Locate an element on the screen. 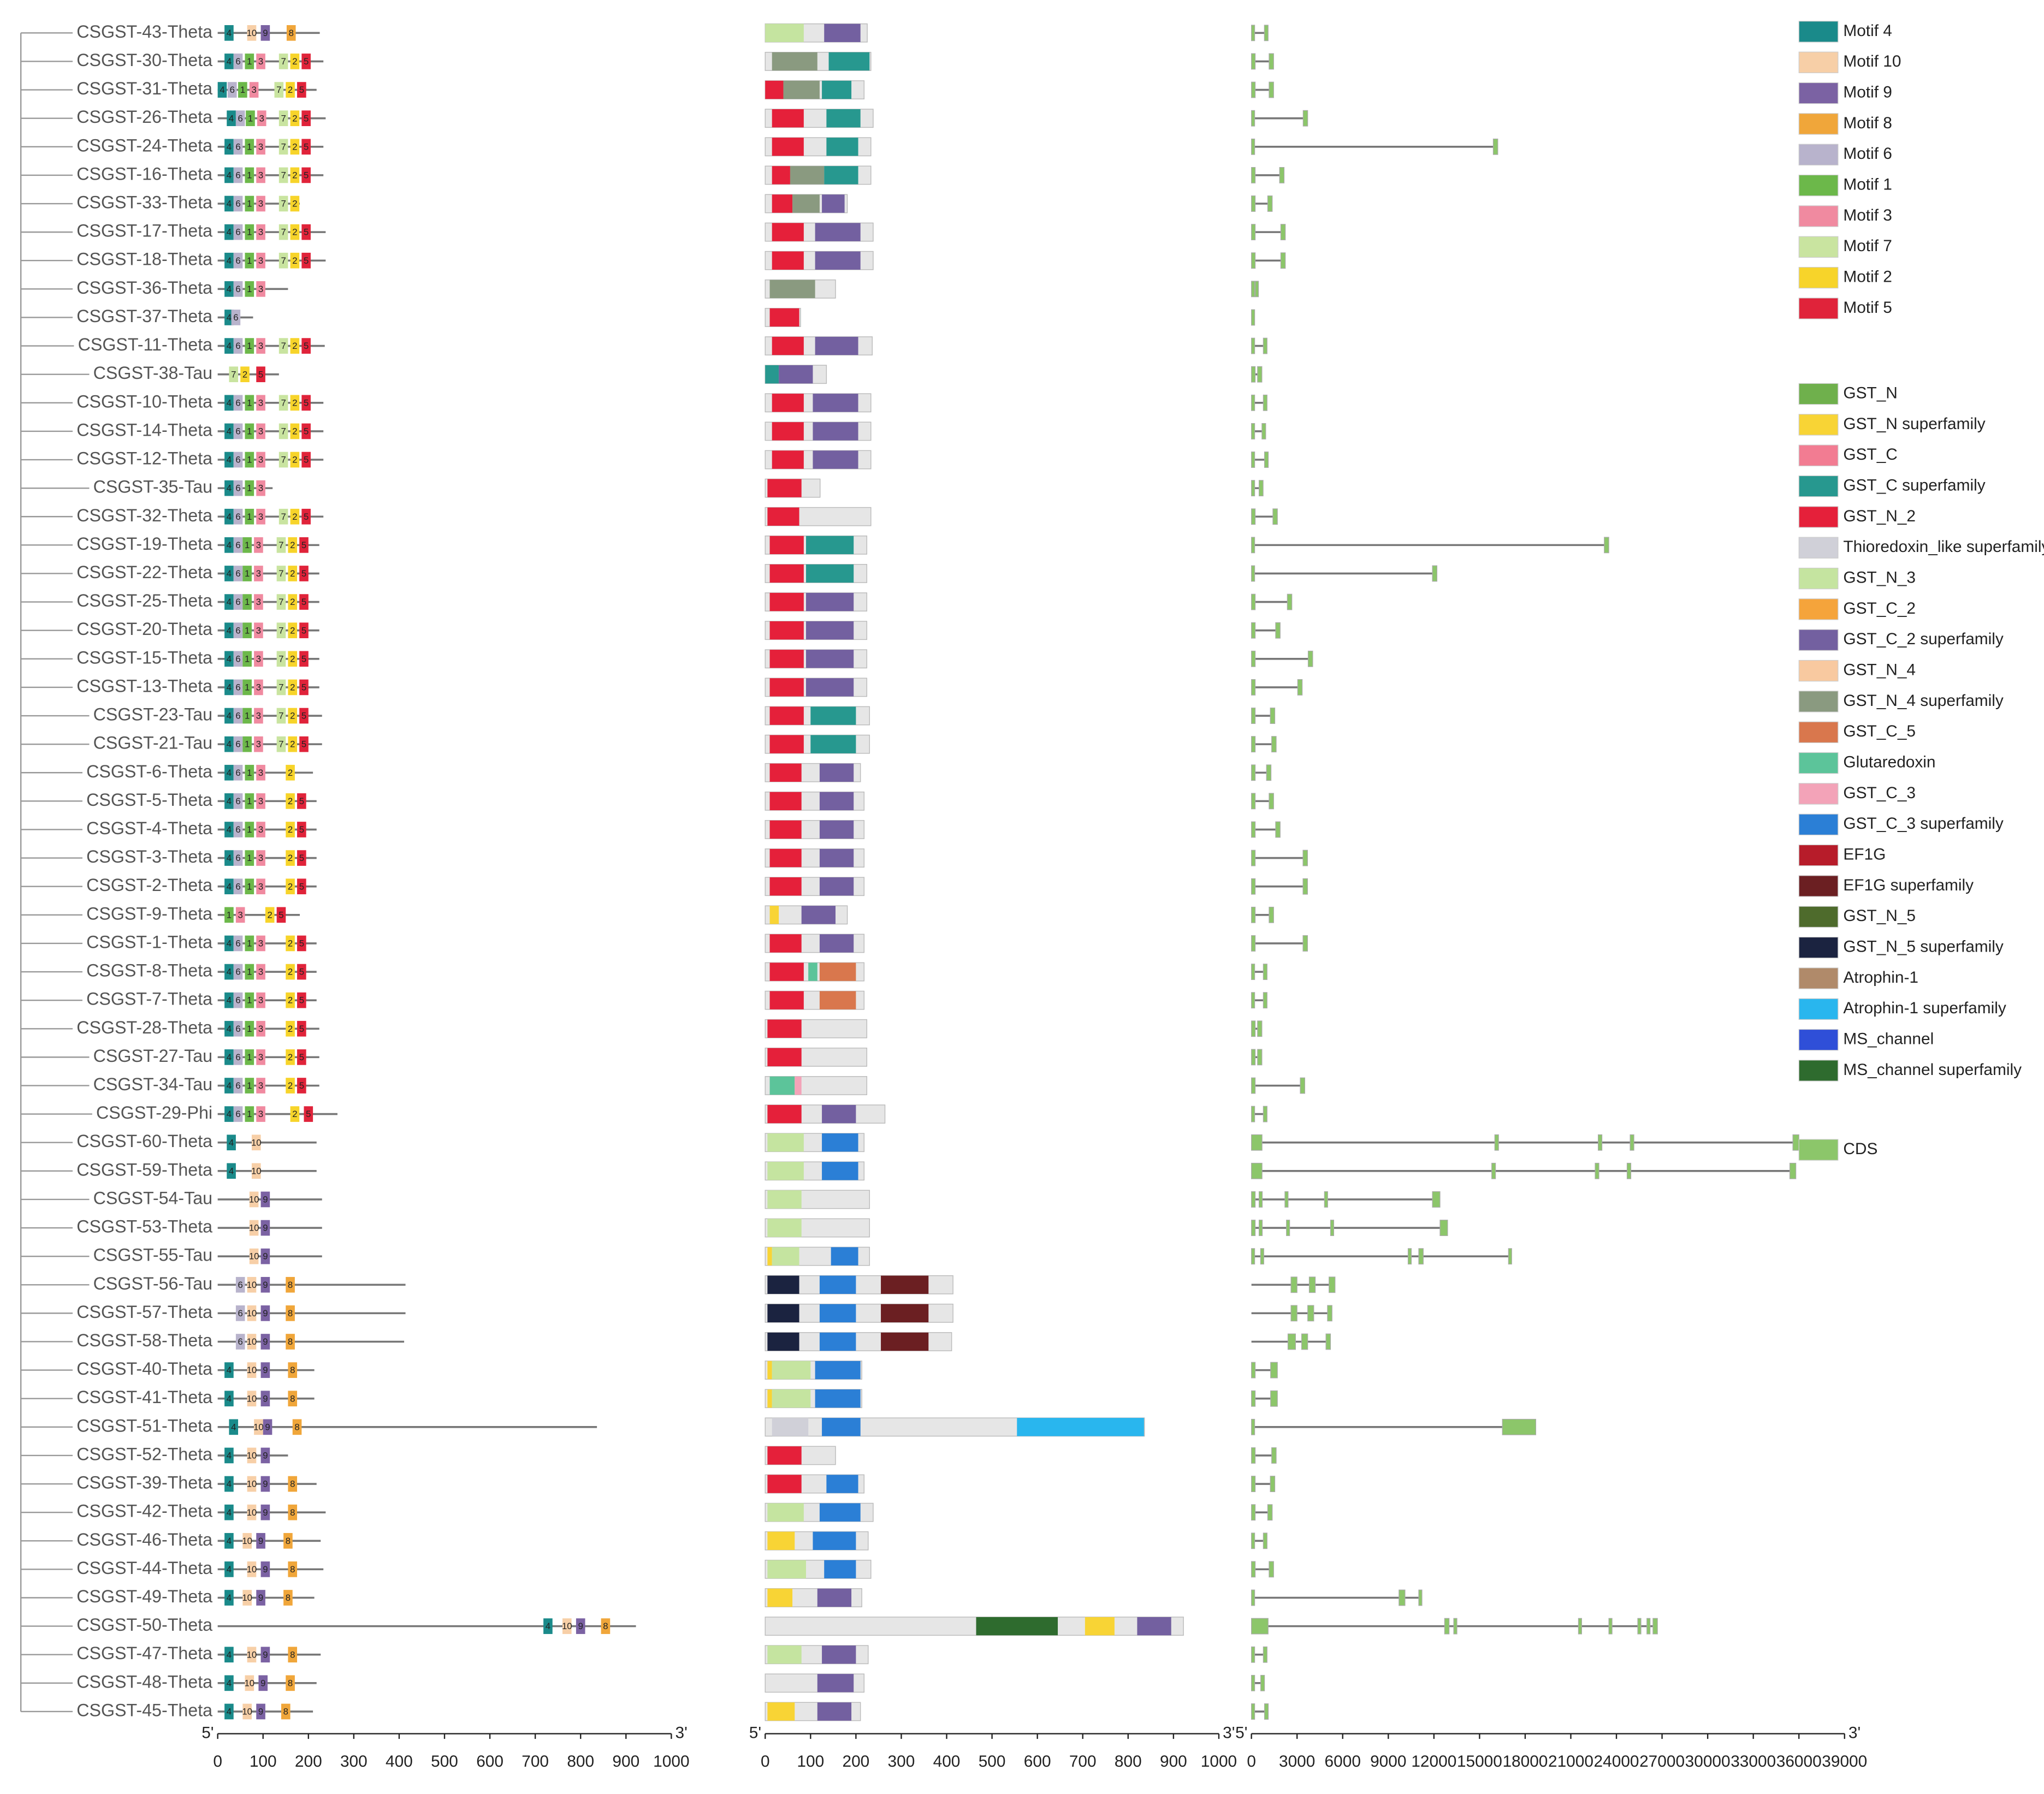 This screenshot has height=1794, width=2044. x-tick-label: 9000 is located at coordinates (1388, 1762).